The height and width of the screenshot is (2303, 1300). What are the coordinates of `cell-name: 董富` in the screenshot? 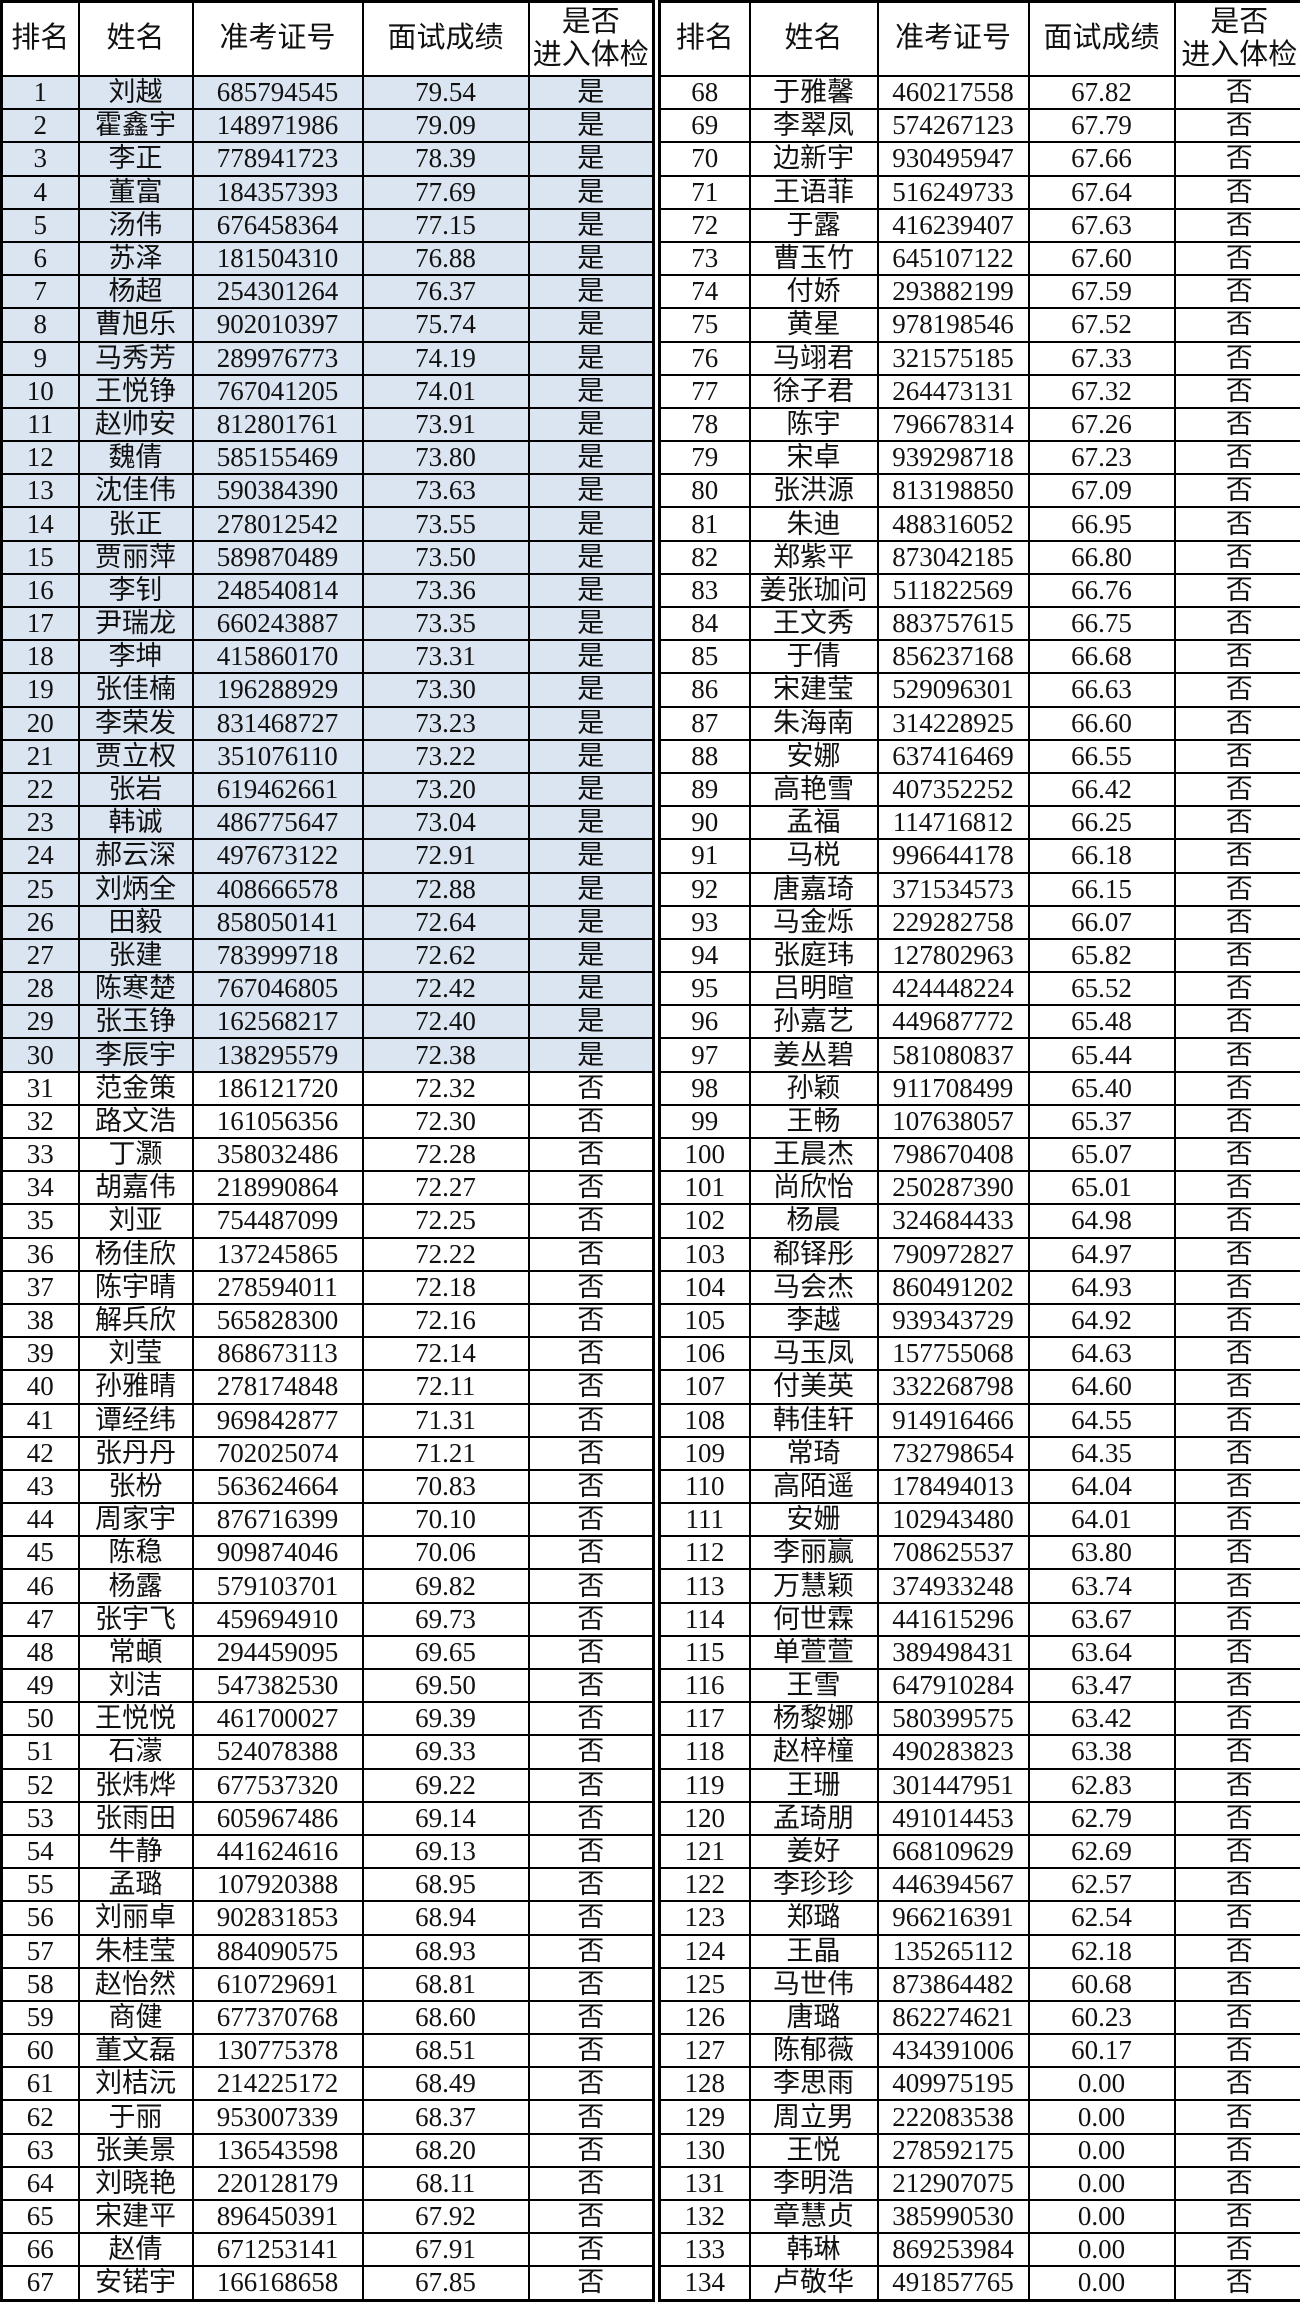 It's located at (135, 192).